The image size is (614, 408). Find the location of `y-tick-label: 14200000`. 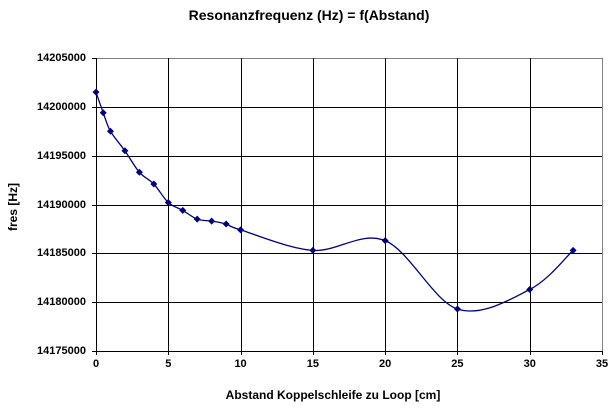

y-tick-label: 14200000 is located at coordinates (61, 106).